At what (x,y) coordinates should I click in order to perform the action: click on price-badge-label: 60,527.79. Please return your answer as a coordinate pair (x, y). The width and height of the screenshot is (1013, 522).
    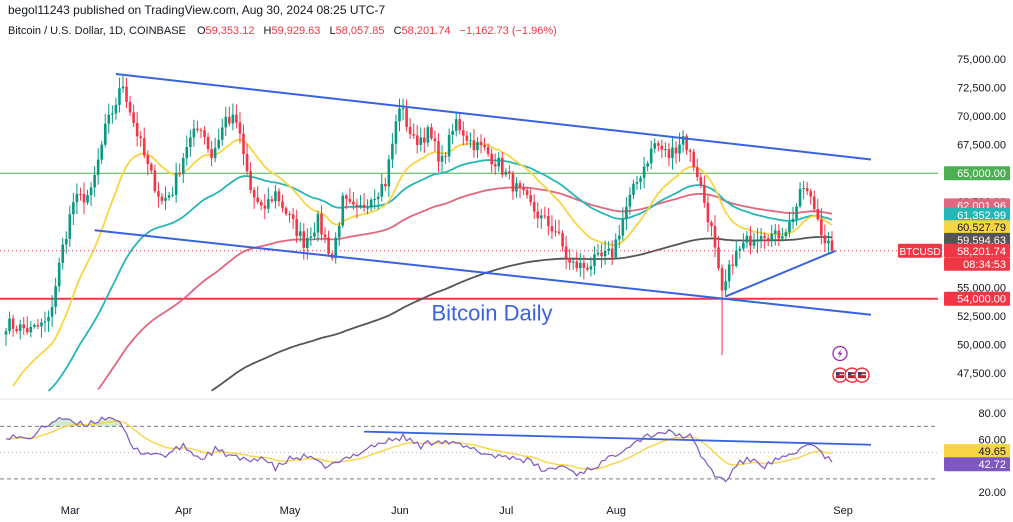
    Looking at the image, I should click on (981, 228).